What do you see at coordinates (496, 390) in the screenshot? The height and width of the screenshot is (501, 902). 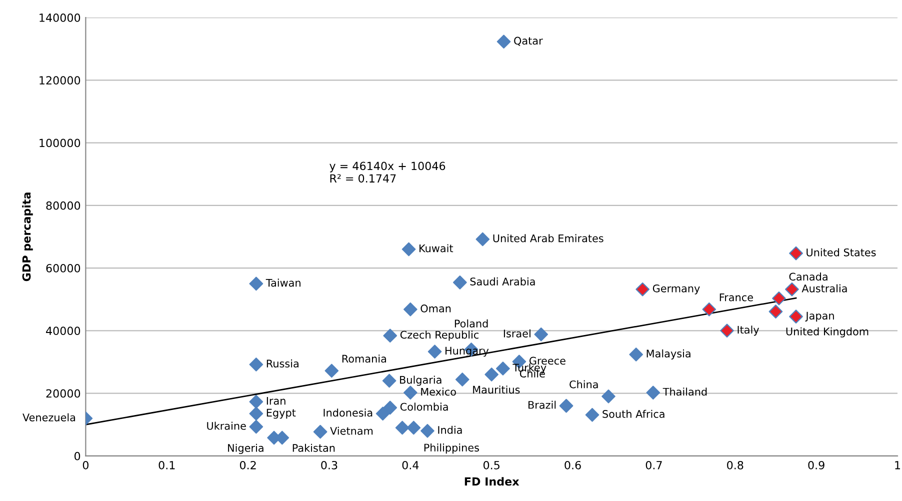 I see `annotation: Mauritius` at bounding box center [496, 390].